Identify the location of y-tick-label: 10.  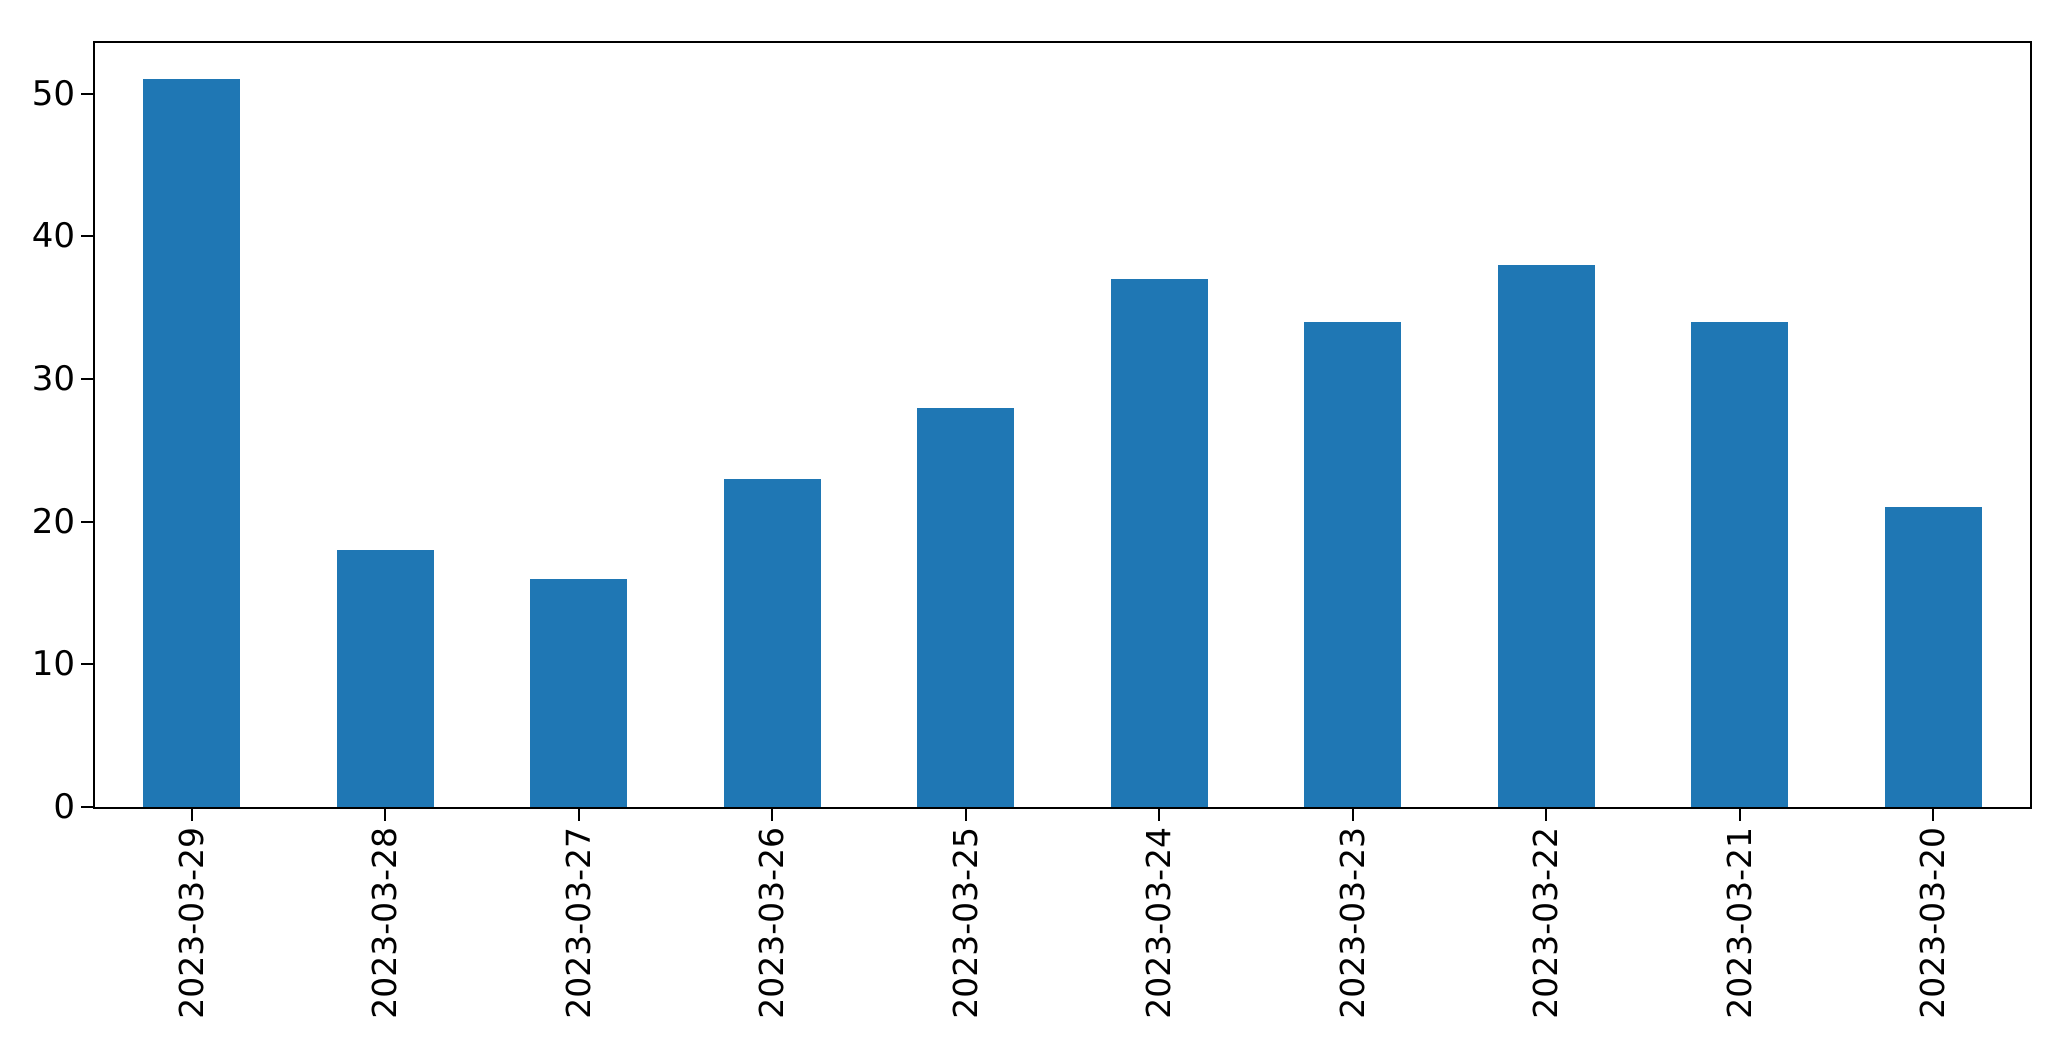
(53, 664).